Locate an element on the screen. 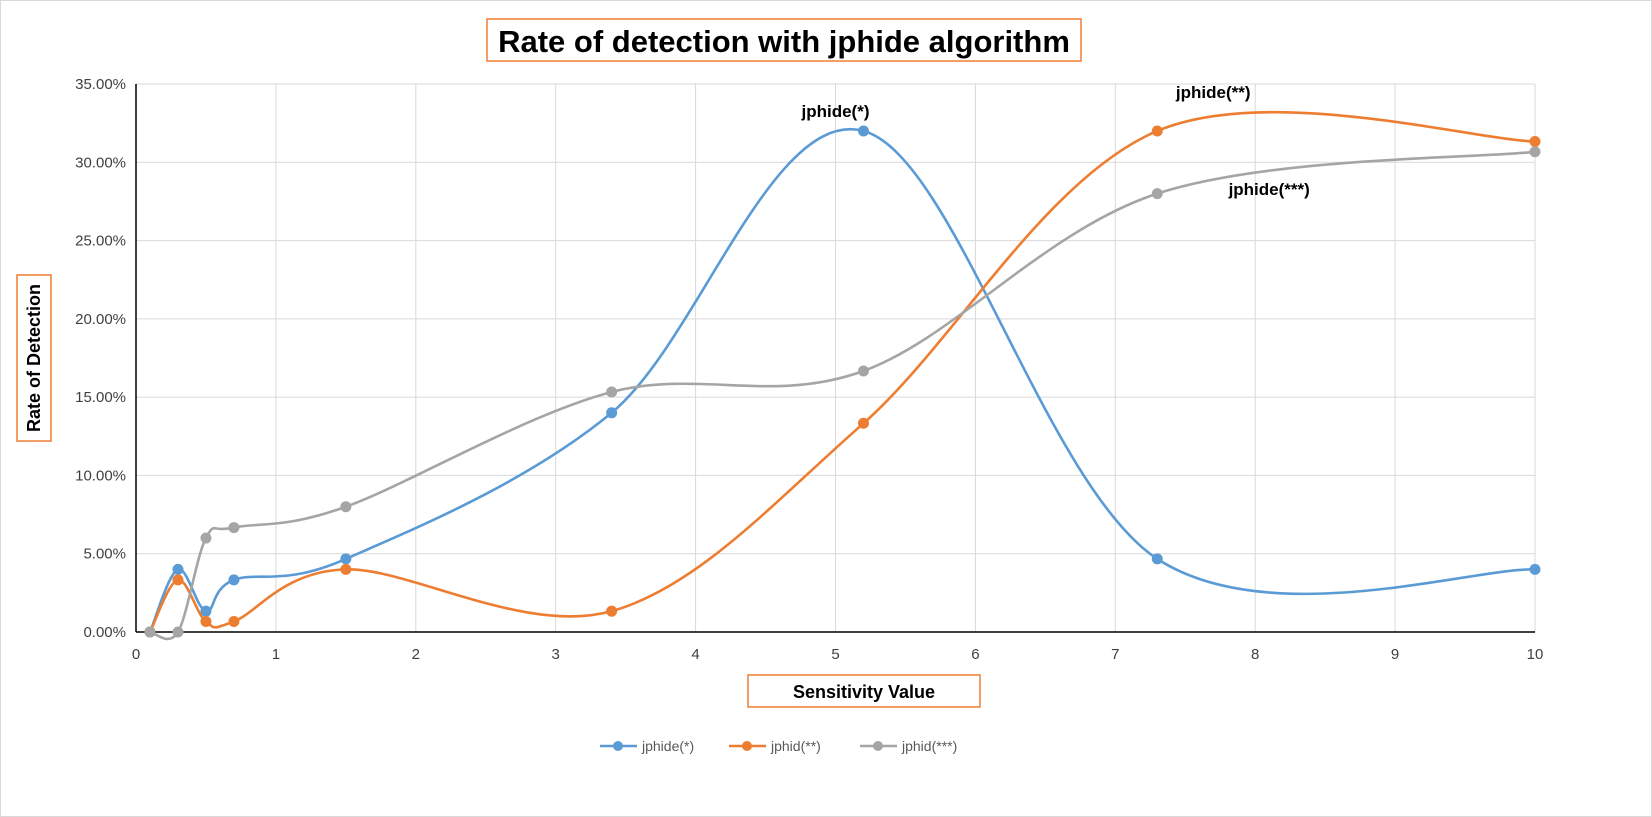 Image resolution: width=1652 pixels, height=817 pixels. y-tick-label: 15.00% is located at coordinates (100, 397).